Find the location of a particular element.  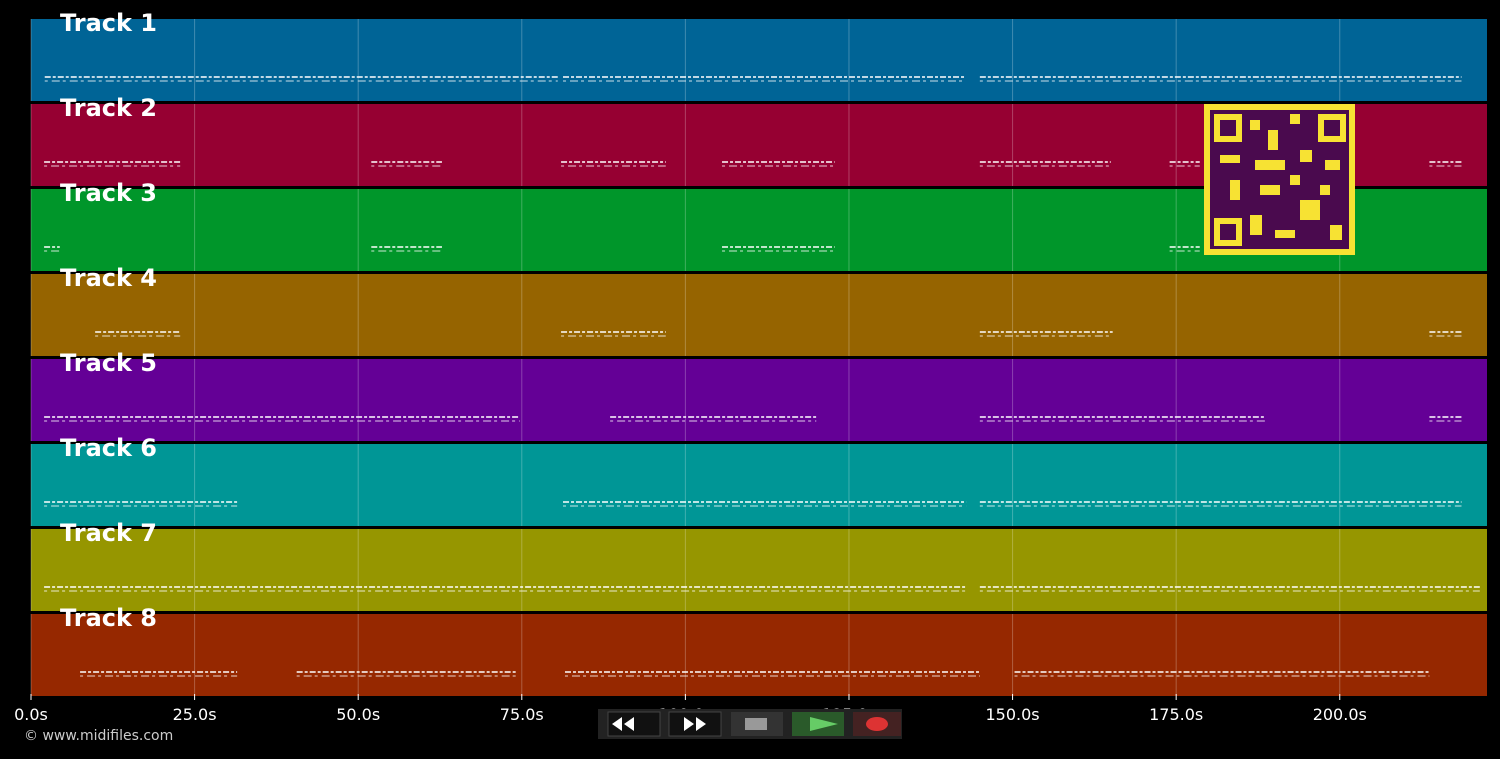

tick-label: 150.0s is located at coordinates (1013, 714).